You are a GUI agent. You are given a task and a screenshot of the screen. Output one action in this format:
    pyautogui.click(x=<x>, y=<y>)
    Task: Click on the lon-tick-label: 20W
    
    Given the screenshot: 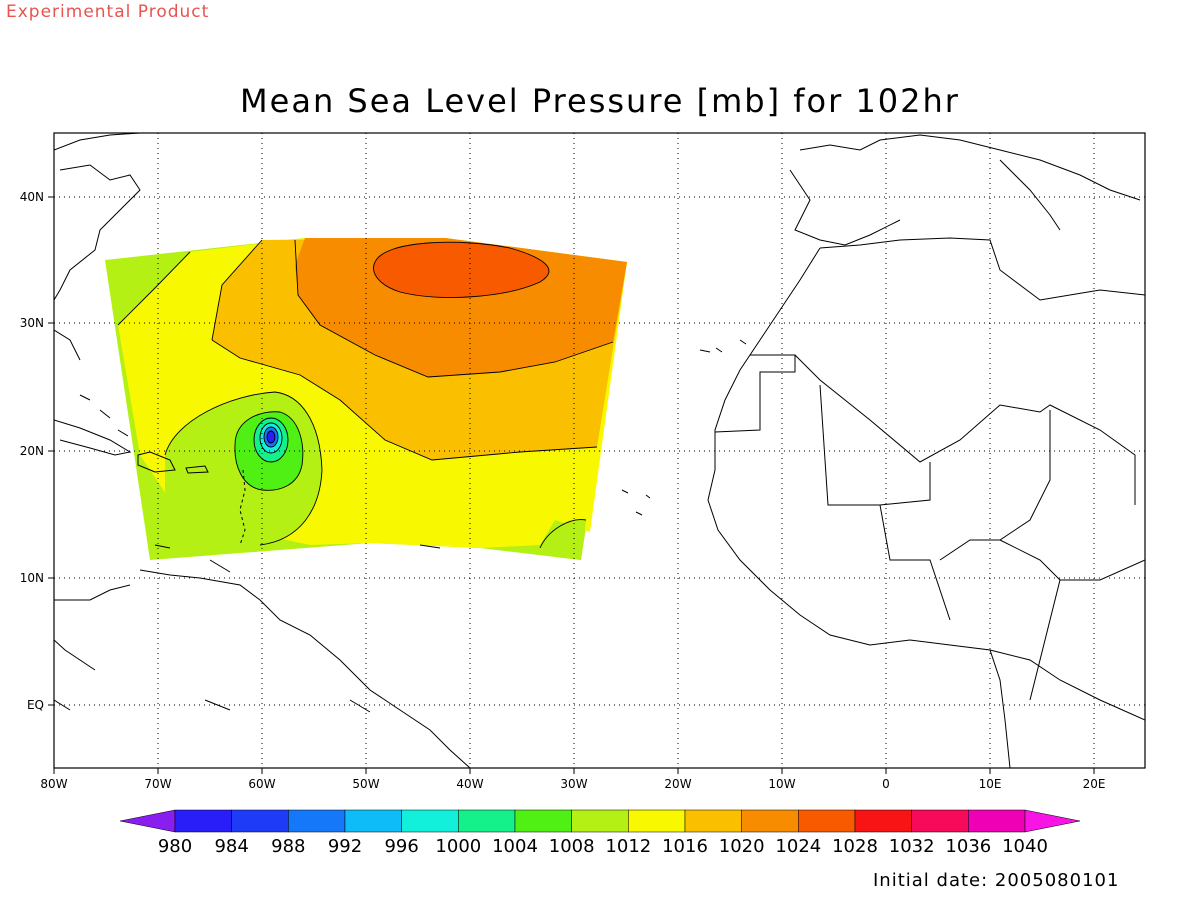 What is the action you would take?
    pyautogui.click(x=677, y=784)
    